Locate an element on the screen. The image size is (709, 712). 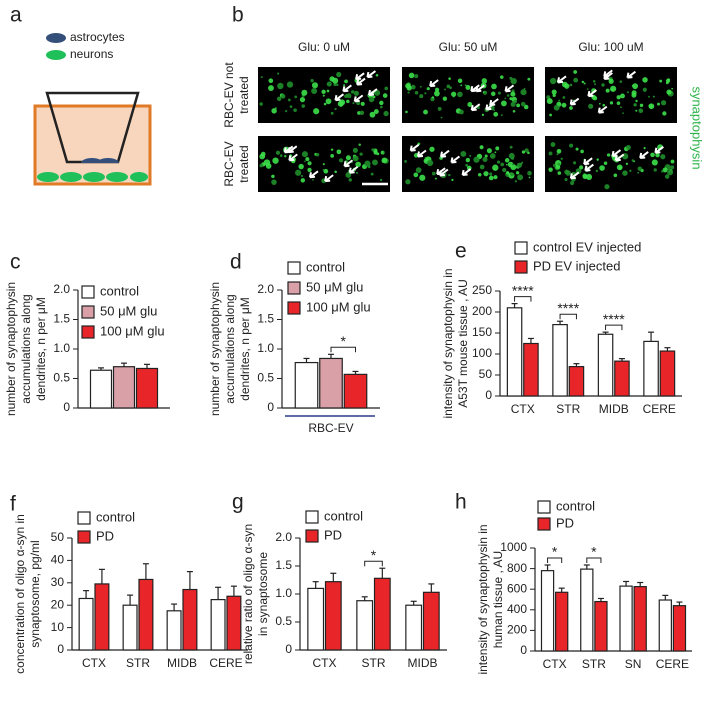
micrograph is located at coordinates (611, 95).